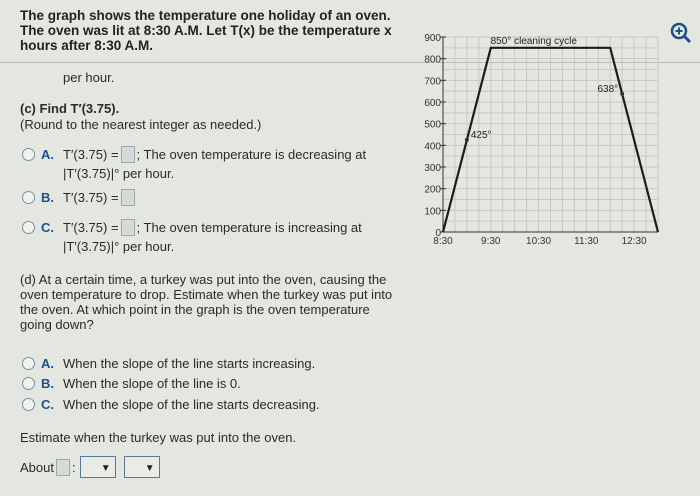  Describe the element at coordinates (443, 241) in the screenshot. I see `x-tick-label: 8:30` at that location.